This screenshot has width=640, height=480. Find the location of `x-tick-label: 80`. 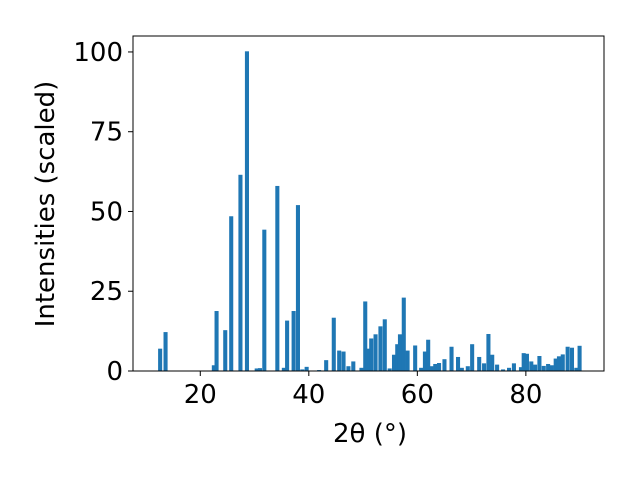

x-tick-label: 80 is located at coordinates (525, 395).